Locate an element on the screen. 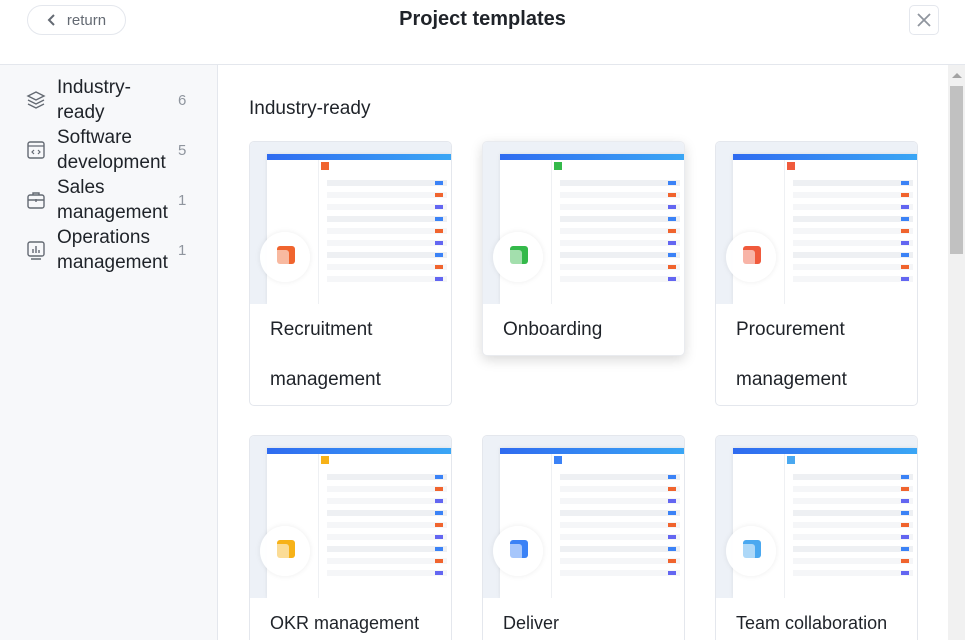 The height and width of the screenshot is (640, 965). sidebar-item-software-development: Software development 5 is located at coordinates (108, 150).